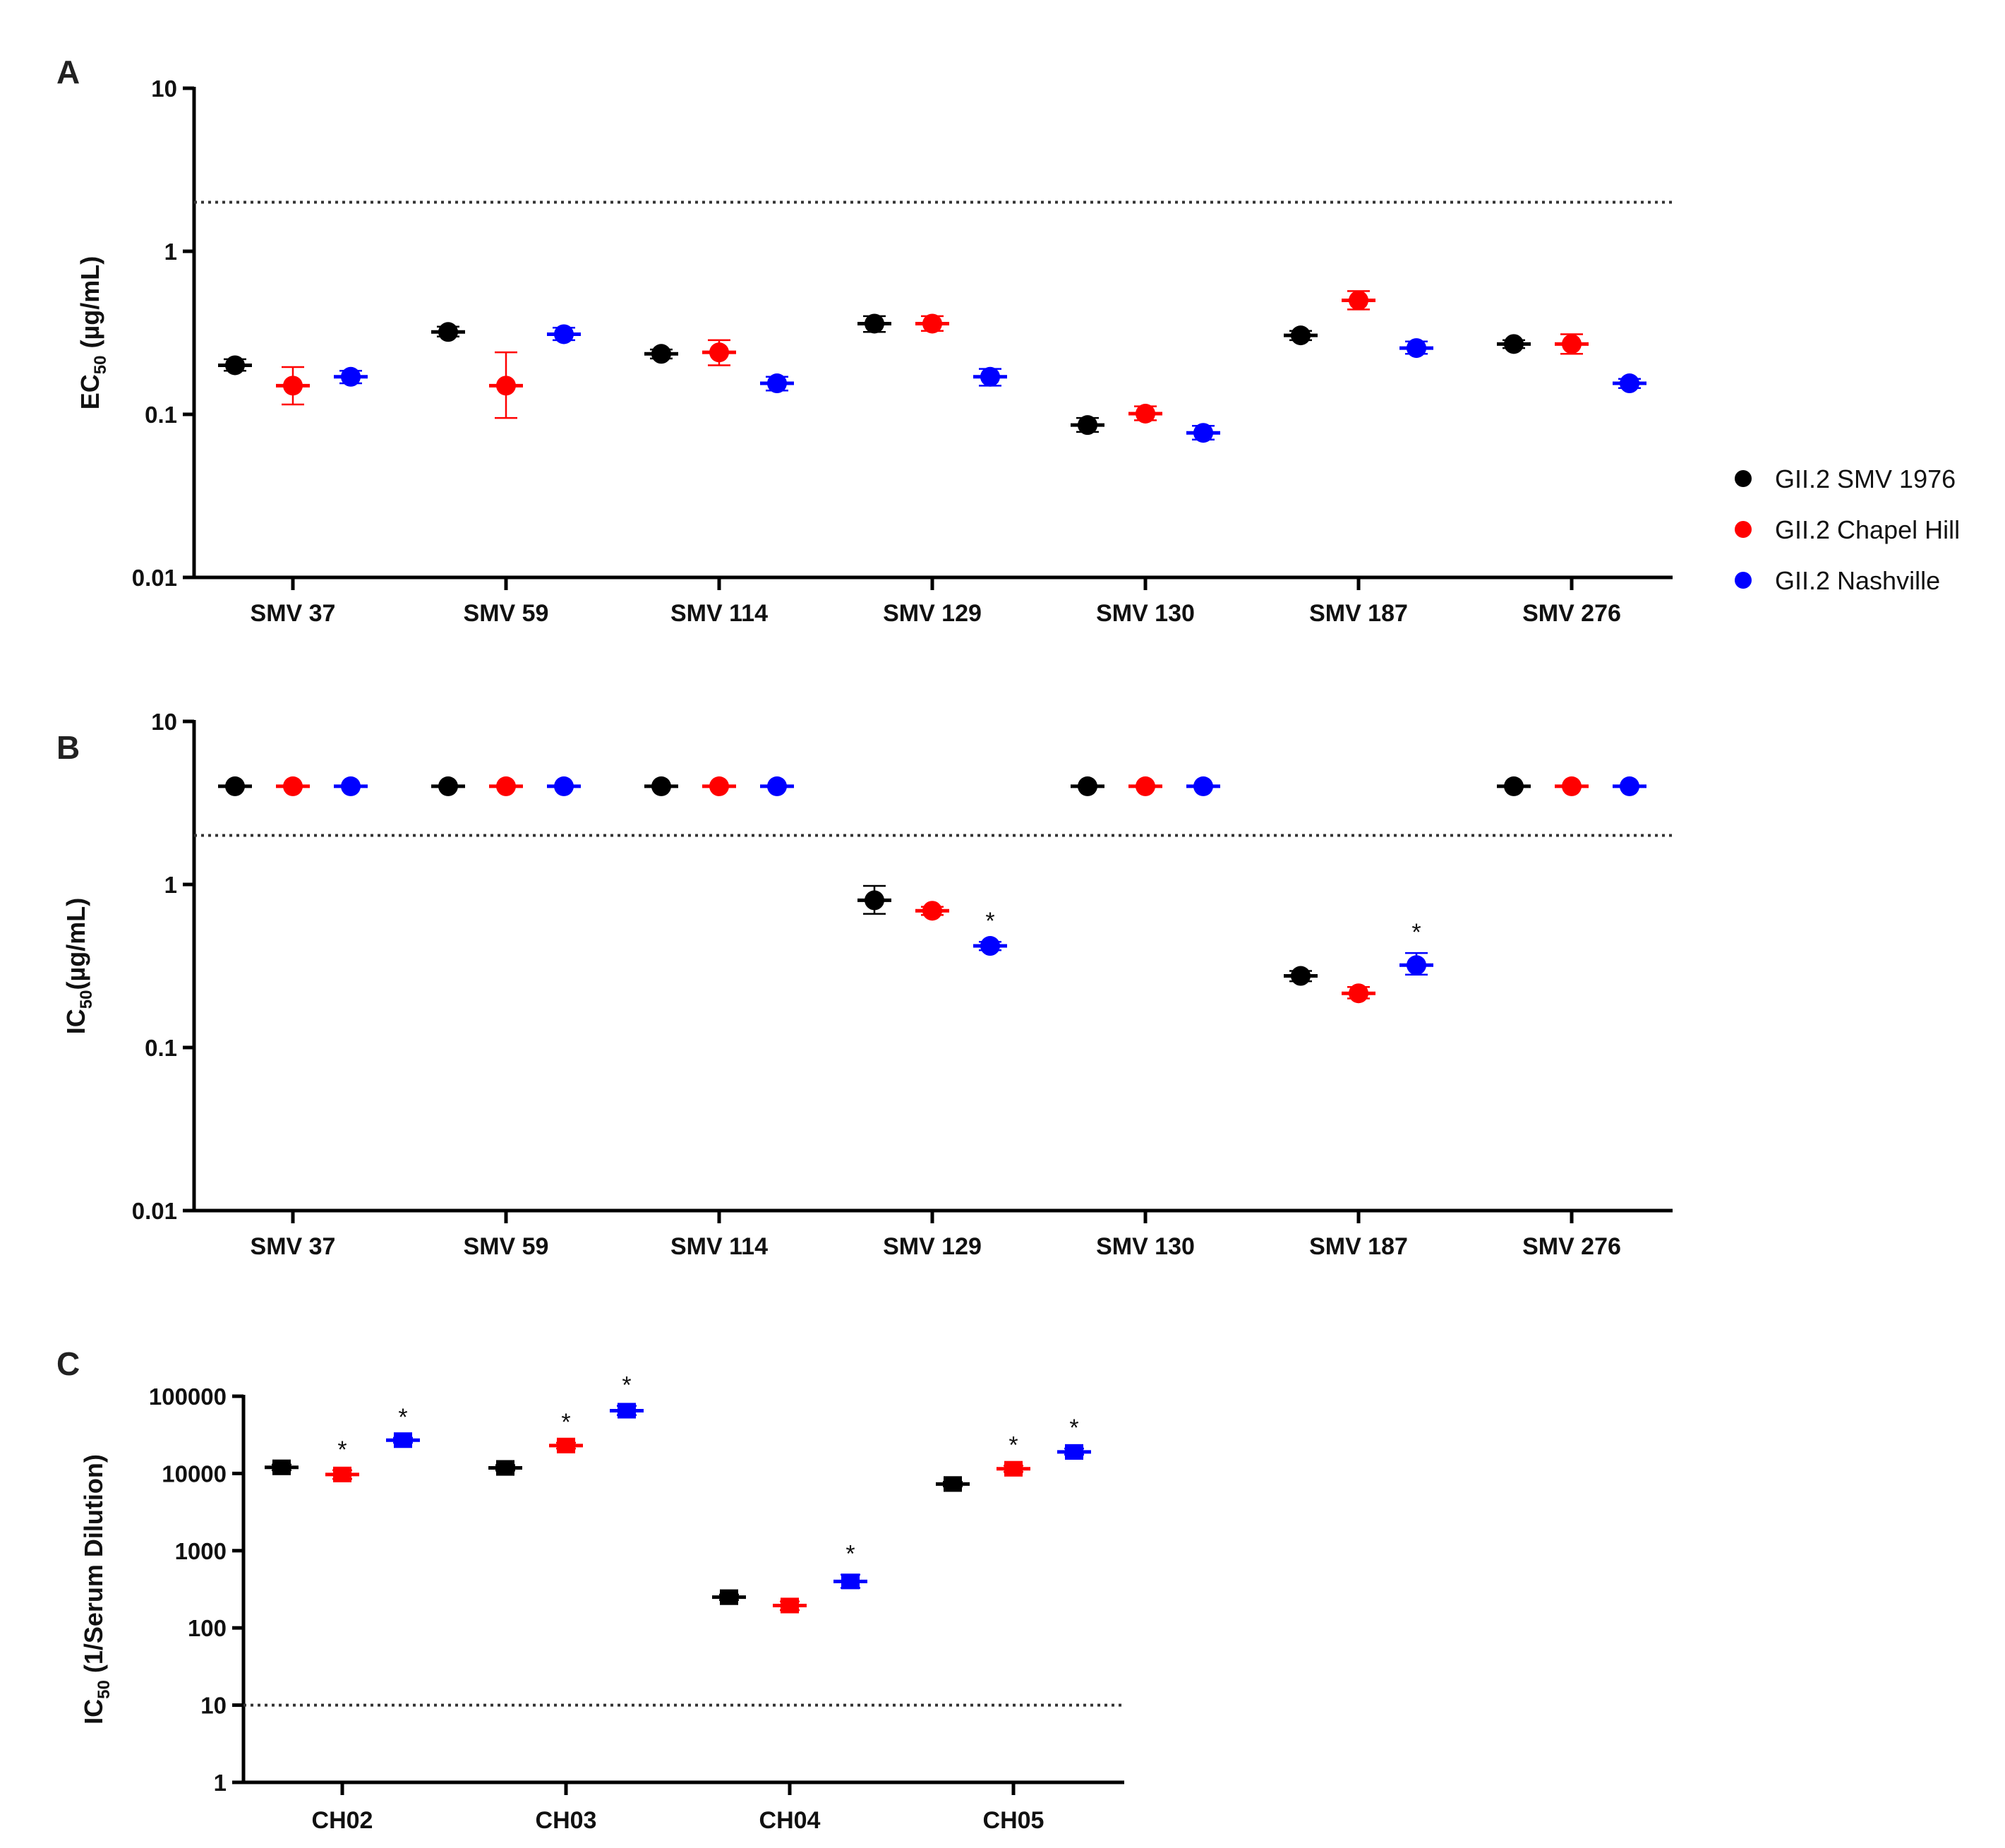 This screenshot has height=1848, width=2005. I want to click on y-axis-label-main: EC, so click(90, 391).